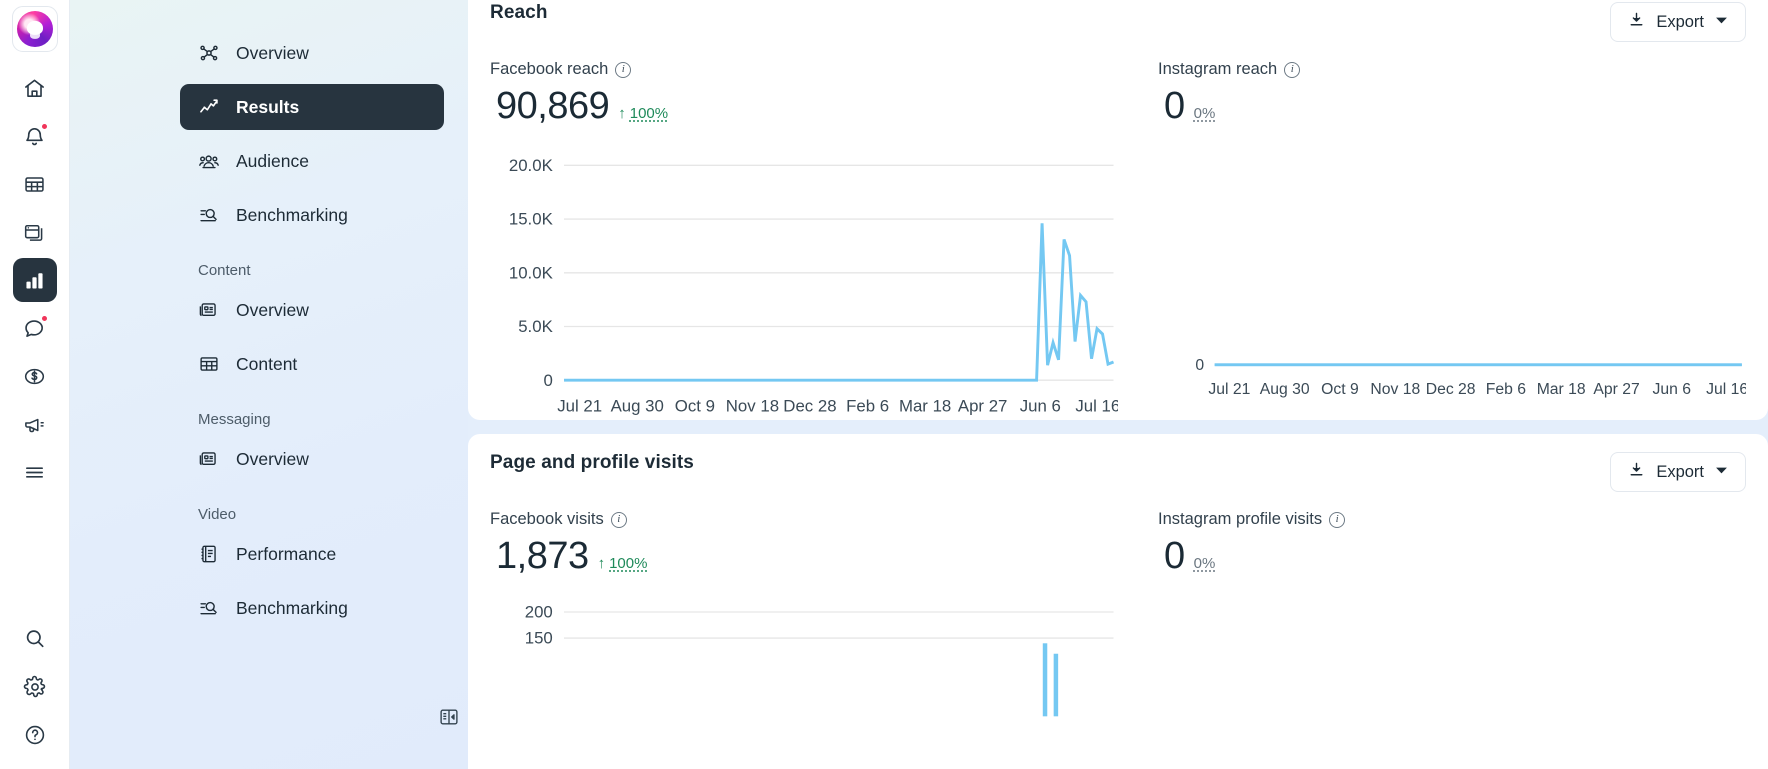  I want to click on svg-text: Jul 21, so click(1229, 389).